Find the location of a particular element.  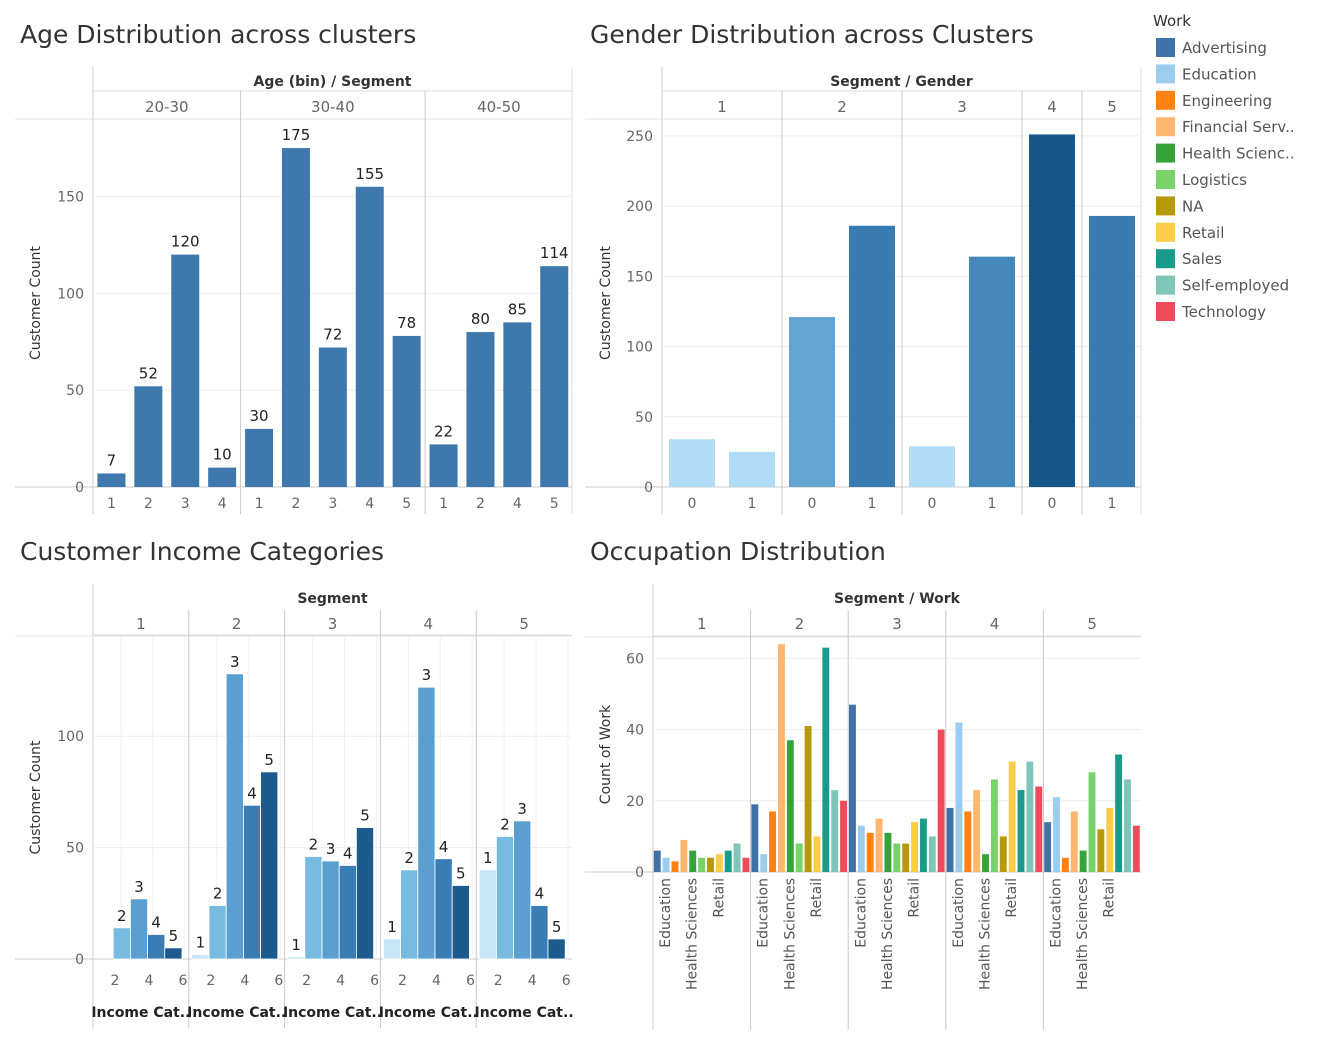

legend-item: Education is located at coordinates (1206, 74).